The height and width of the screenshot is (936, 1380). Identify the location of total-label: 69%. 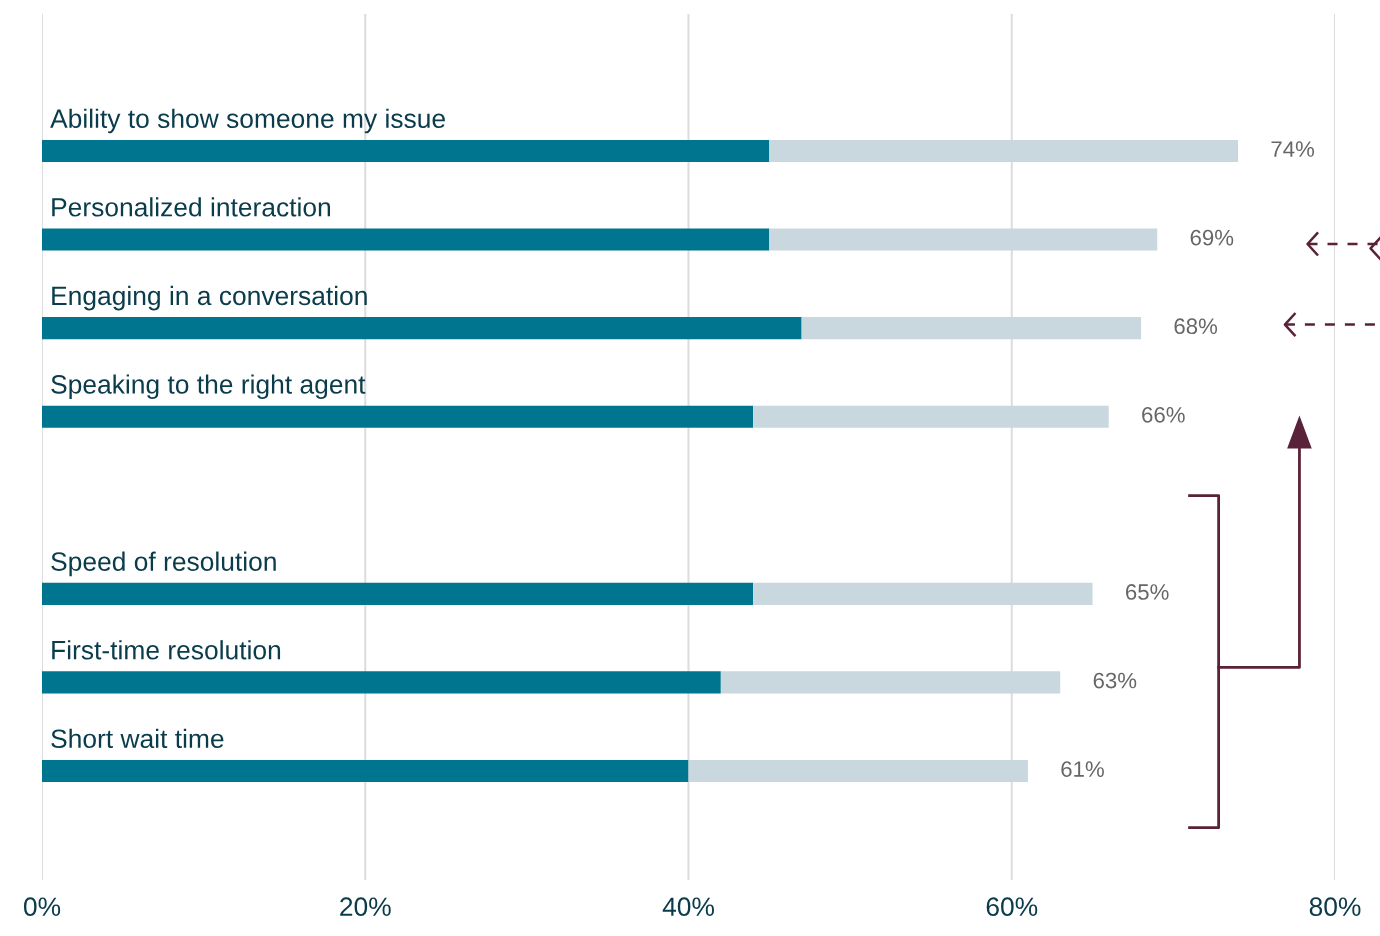
(1212, 237).